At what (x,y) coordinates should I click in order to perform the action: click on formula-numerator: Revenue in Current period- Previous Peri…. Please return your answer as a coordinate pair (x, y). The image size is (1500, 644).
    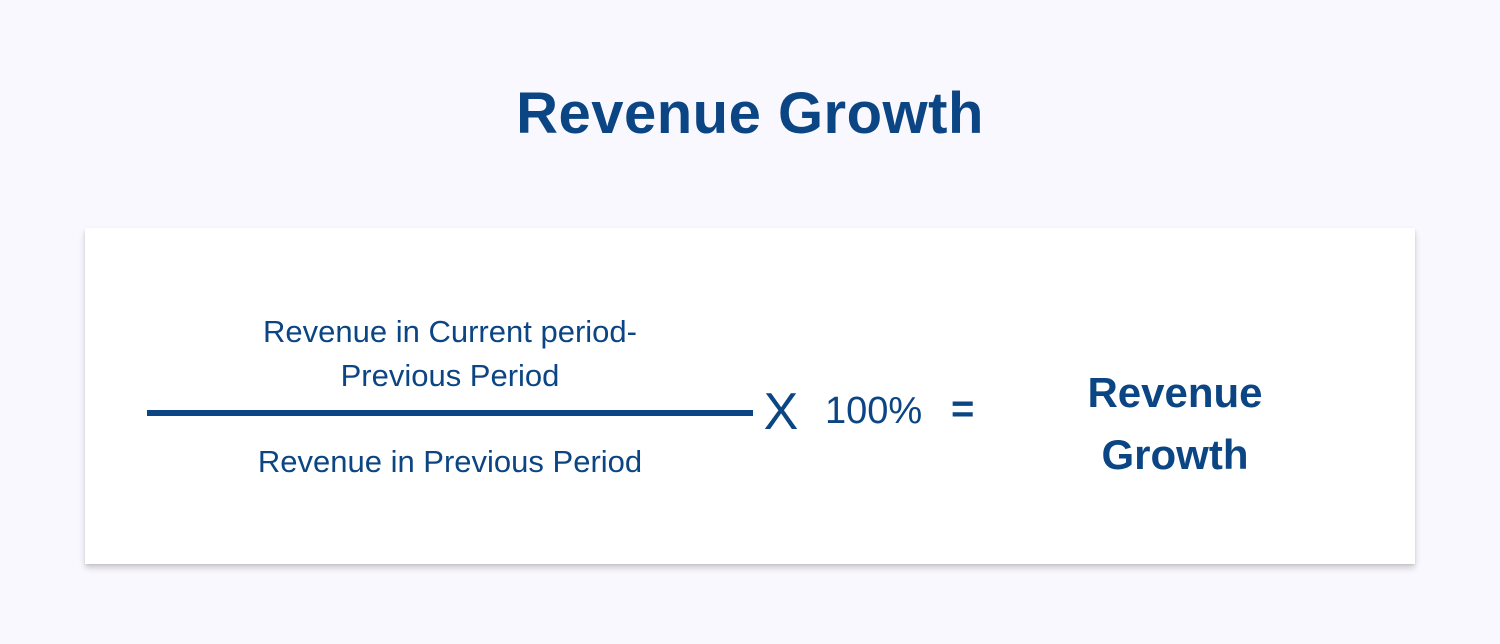
    Looking at the image, I should click on (450, 354).